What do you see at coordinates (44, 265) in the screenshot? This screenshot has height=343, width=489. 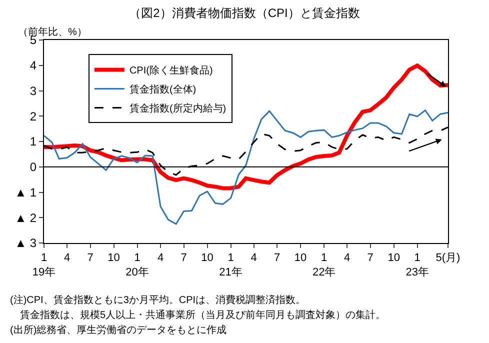 I see `x-tick-label: 1 19年` at bounding box center [44, 265].